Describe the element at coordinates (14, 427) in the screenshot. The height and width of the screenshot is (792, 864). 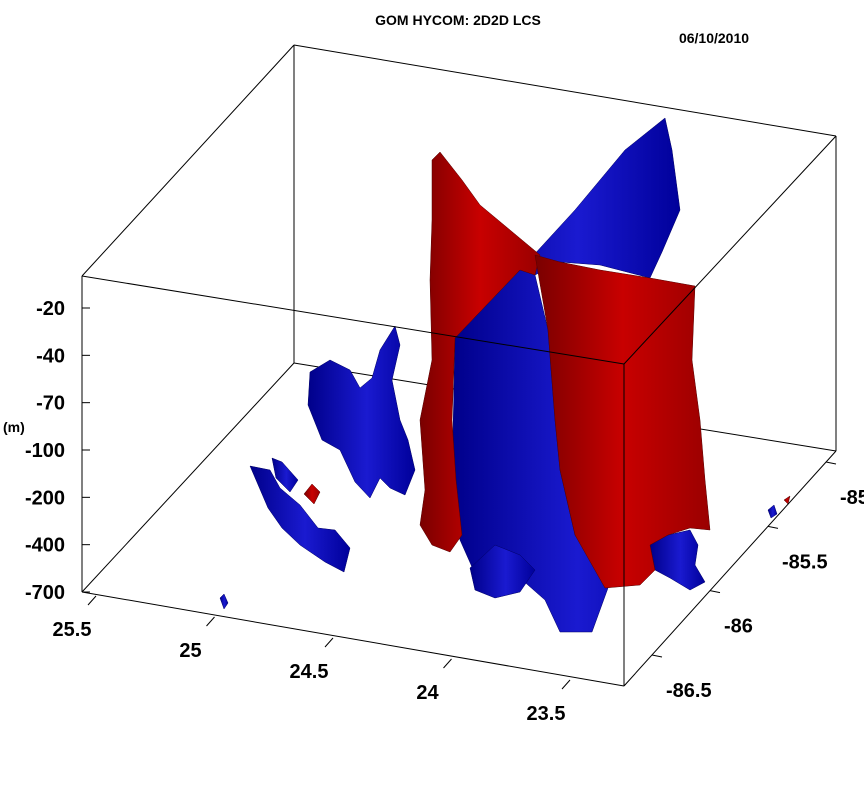
I see `z-axis-unit: (m)` at that location.